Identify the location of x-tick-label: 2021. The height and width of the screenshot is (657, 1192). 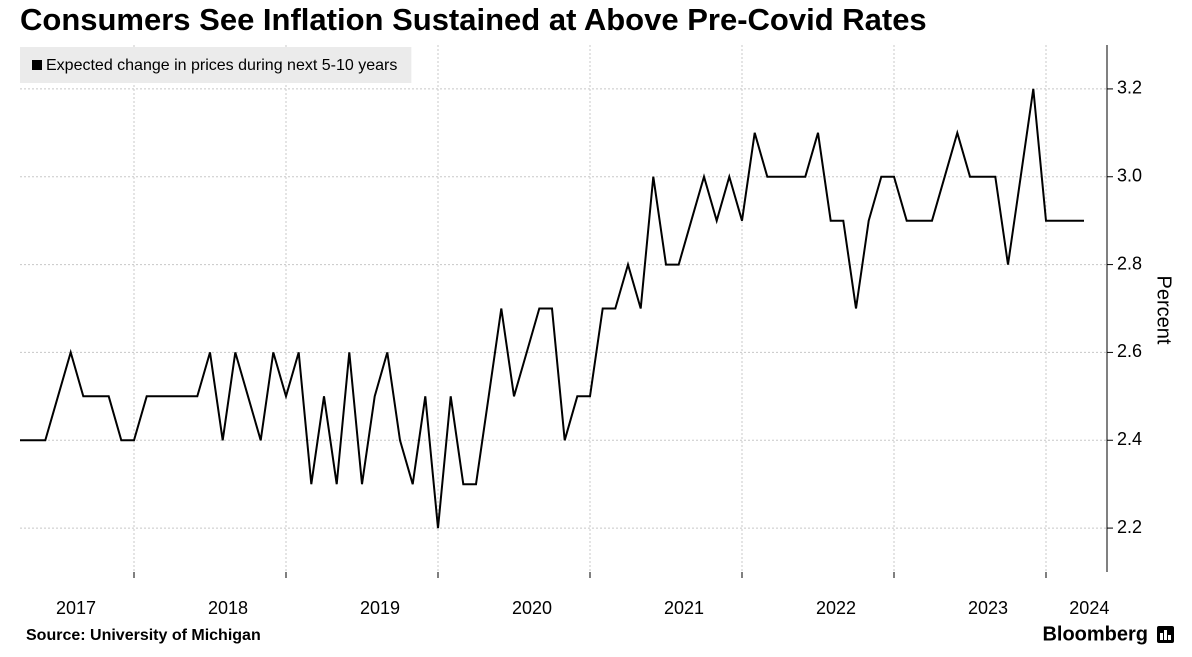
(684, 608).